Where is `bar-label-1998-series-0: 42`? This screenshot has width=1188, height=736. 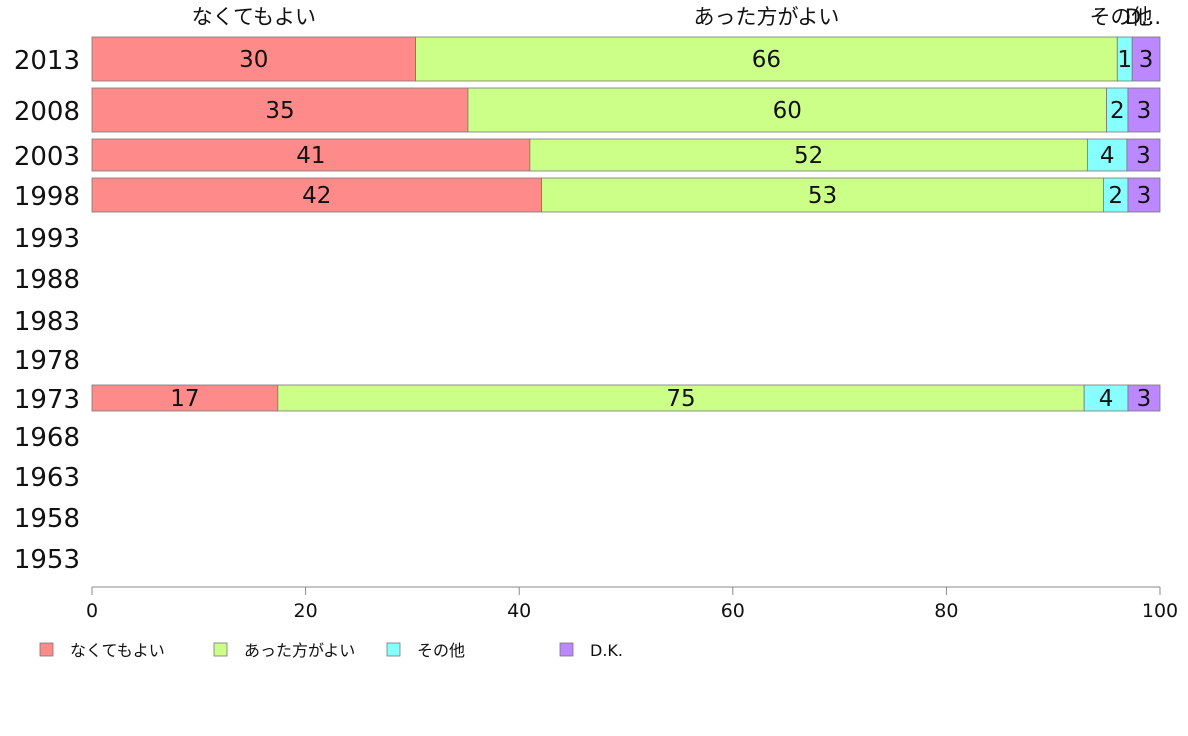
bar-label-1998-series-0: 42 is located at coordinates (316, 196).